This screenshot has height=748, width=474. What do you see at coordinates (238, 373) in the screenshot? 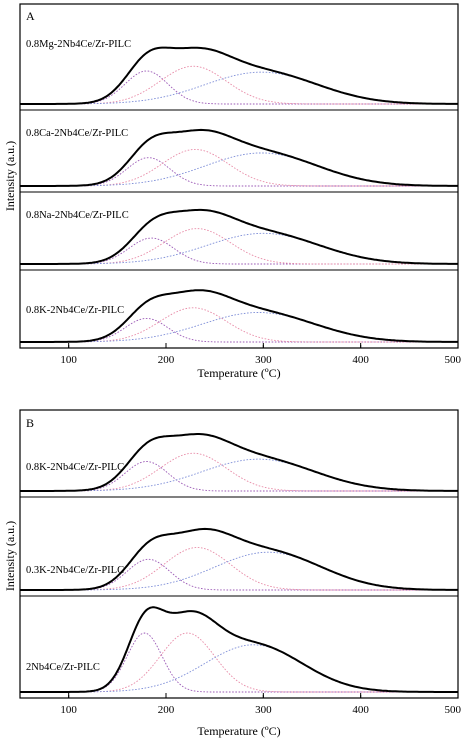
I see `panel-a-x-axis-label: Temperature (ºC)` at bounding box center [238, 373].